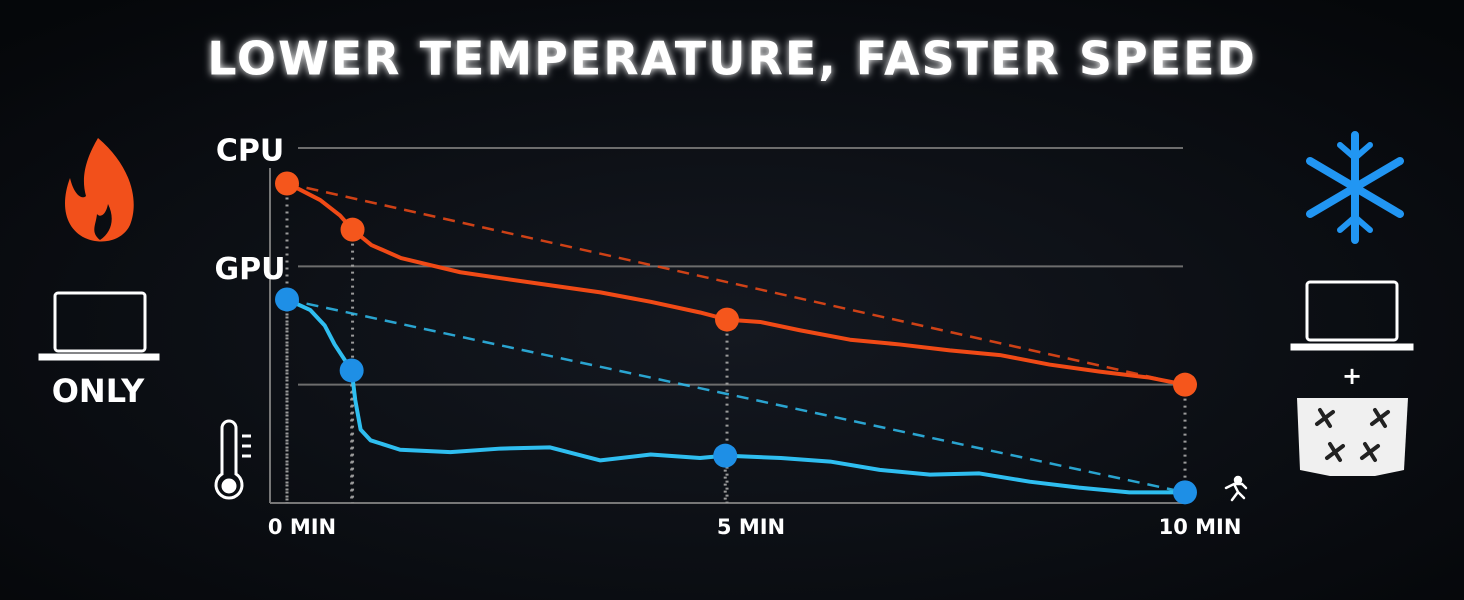  Describe the element at coordinates (751, 527) in the screenshot. I see `x-tick-label: 5 MIN` at that location.